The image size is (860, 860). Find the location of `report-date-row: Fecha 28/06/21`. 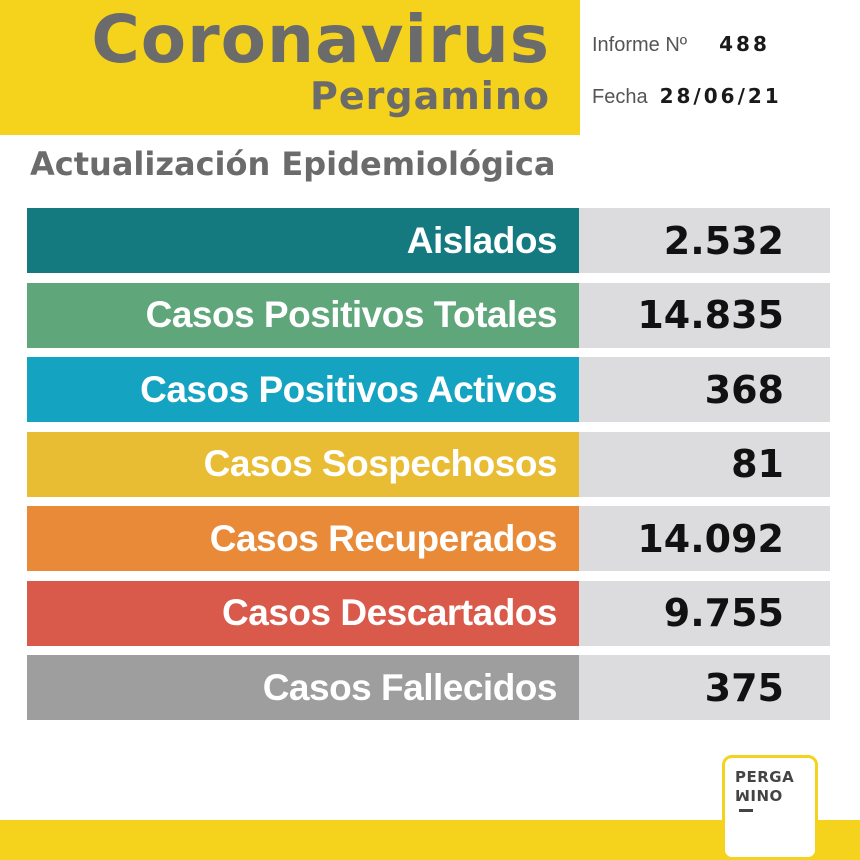

report-date-row: Fecha 28/06/21 is located at coordinates (687, 96).